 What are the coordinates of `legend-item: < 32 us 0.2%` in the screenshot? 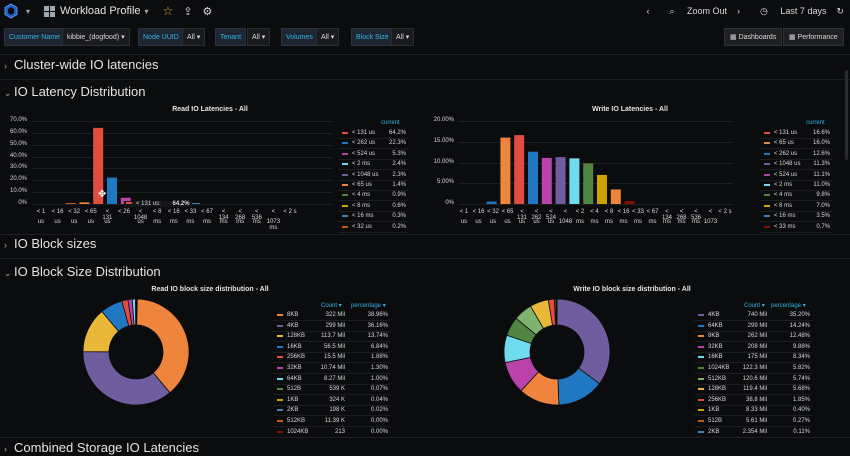 It's located at (374, 227).